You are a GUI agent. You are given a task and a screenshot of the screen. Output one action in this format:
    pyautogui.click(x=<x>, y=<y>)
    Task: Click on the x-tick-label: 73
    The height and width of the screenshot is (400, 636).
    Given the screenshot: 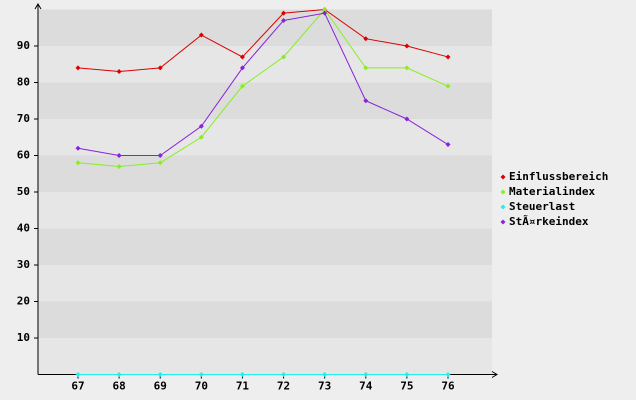 What is the action you would take?
    pyautogui.click(x=324, y=386)
    